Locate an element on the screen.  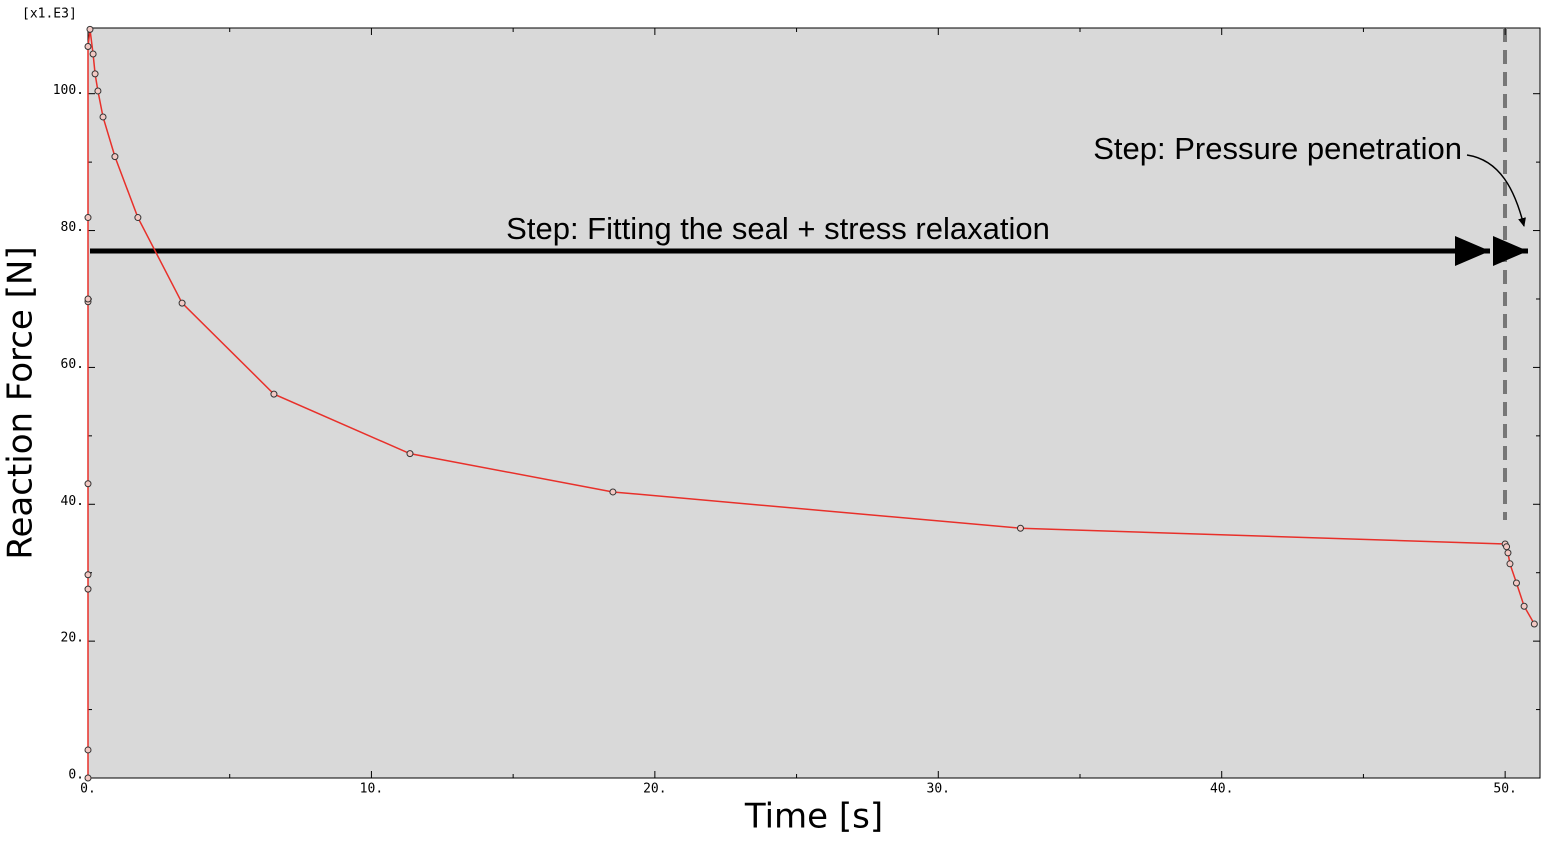
x-tick-label: 20. is located at coordinates (654, 789).